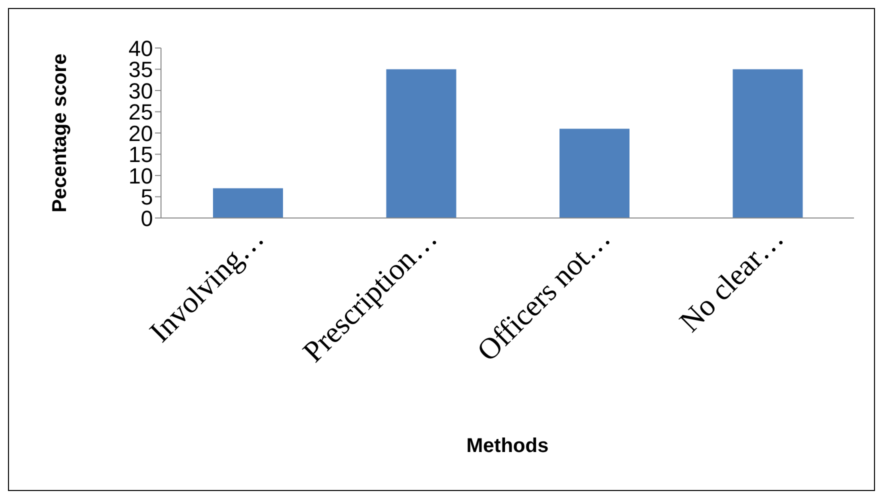  Describe the element at coordinates (60, 133) in the screenshot. I see `y-axis-title: Pecentage score` at that location.